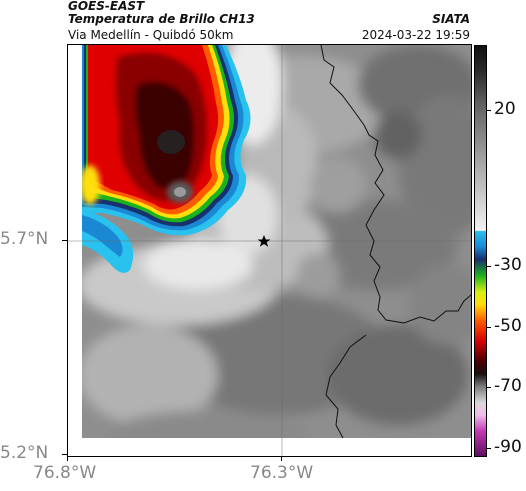  I want to click on no-data-strip-left, so click(75, 250).